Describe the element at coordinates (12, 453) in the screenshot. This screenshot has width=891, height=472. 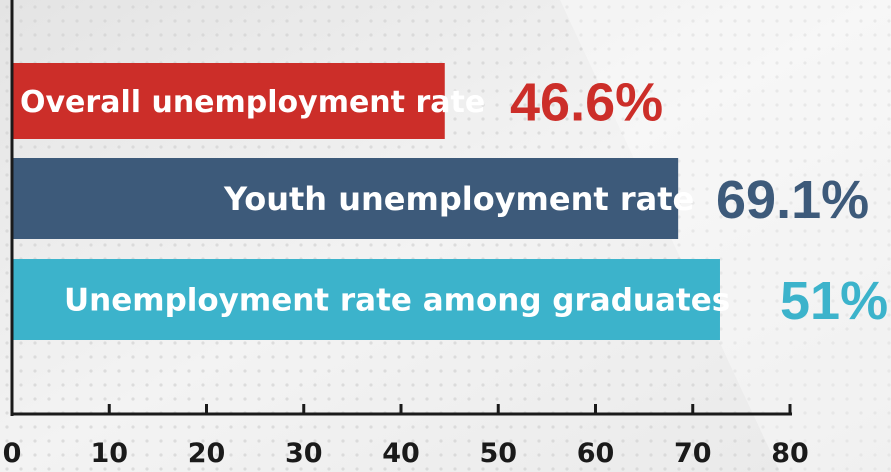
I see `x-tick-label: 0` at that location.